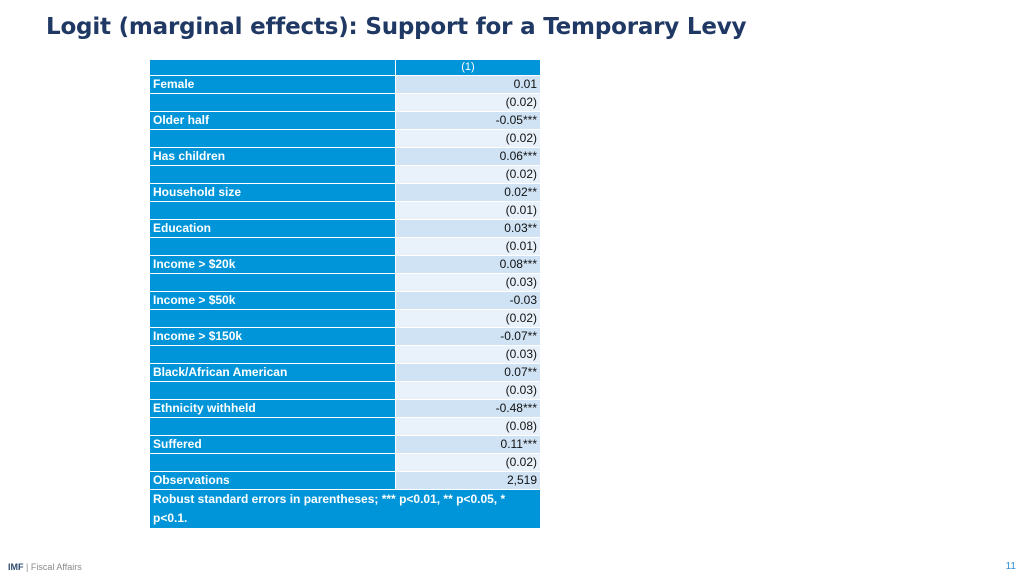 This screenshot has width=1024, height=576. What do you see at coordinates (468, 156) in the screenshot?
I see `coefficient: 0.06***` at bounding box center [468, 156].